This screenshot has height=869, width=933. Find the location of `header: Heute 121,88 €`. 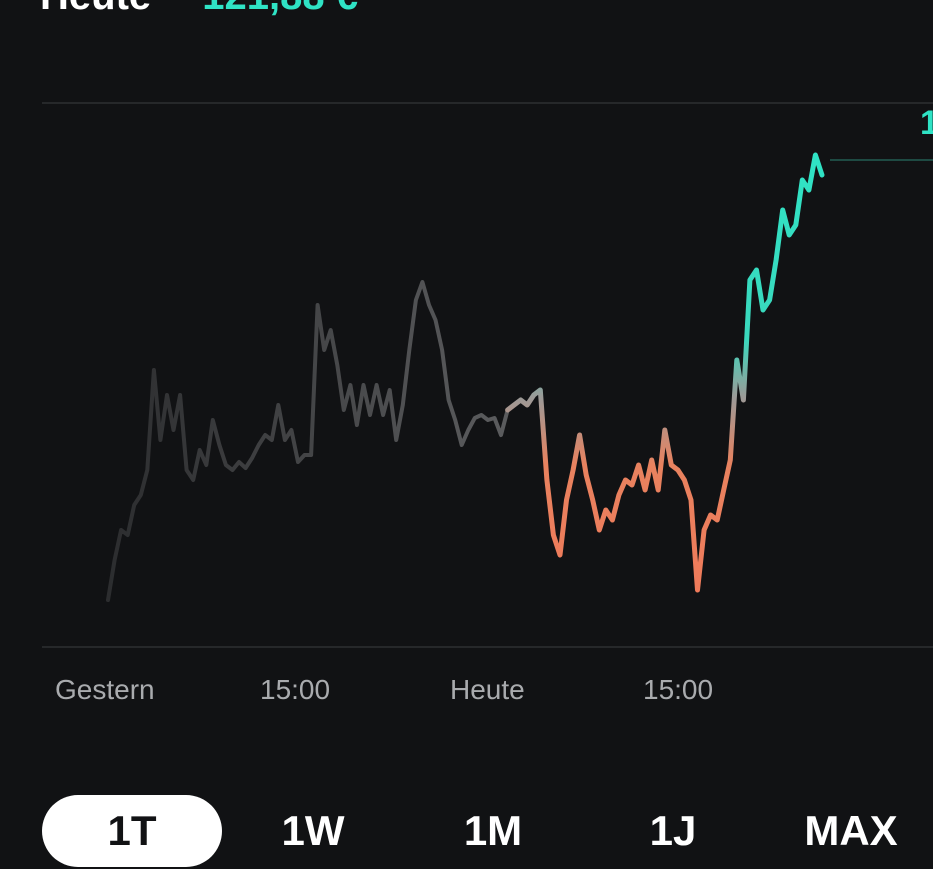

header: Heute 121,88 € is located at coordinates (199, 9).